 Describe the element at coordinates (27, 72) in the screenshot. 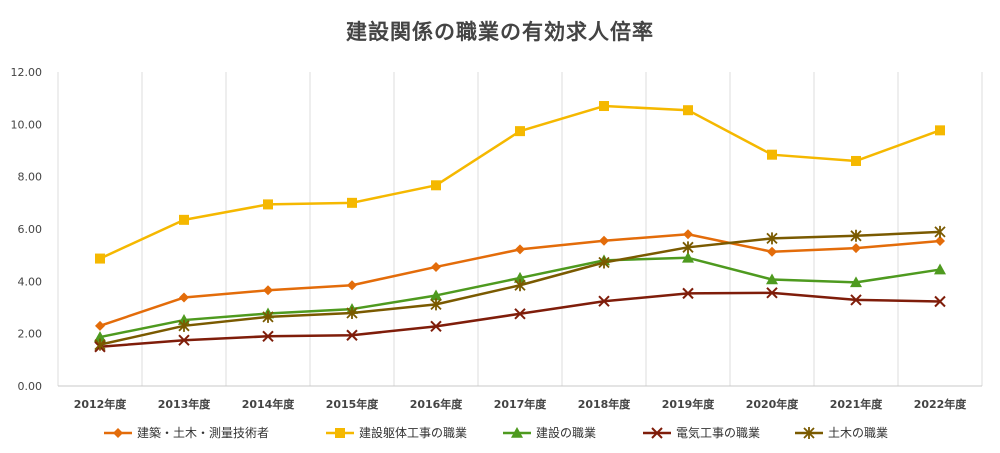

I see `y-tick-label: 12.00` at that location.